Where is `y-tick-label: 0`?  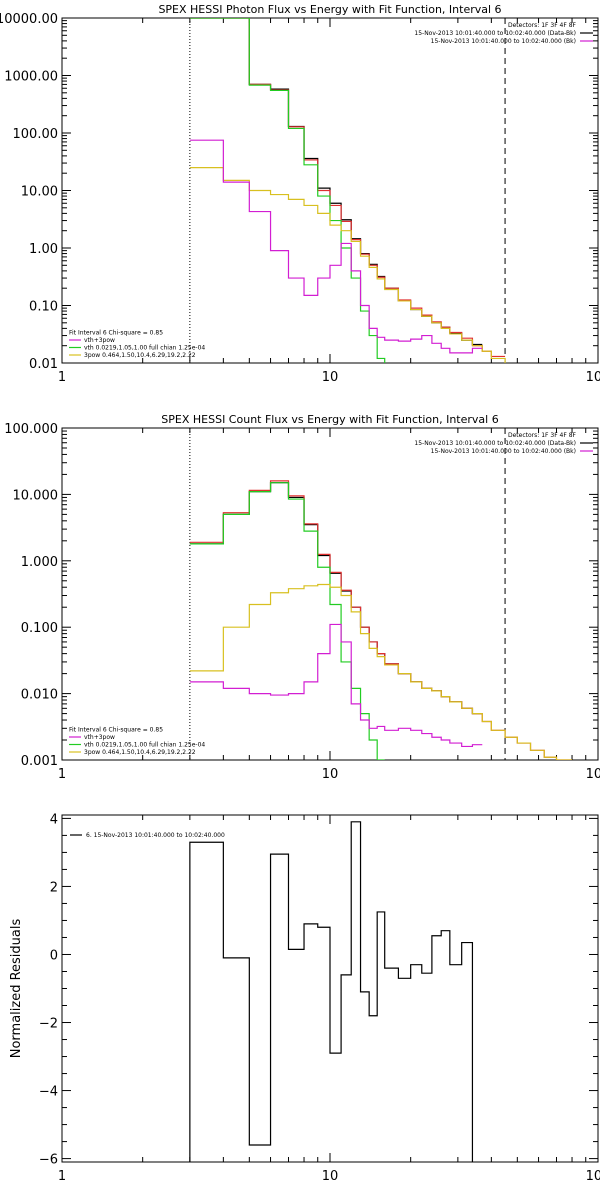
y-tick-label: 0 is located at coordinates (54, 955).